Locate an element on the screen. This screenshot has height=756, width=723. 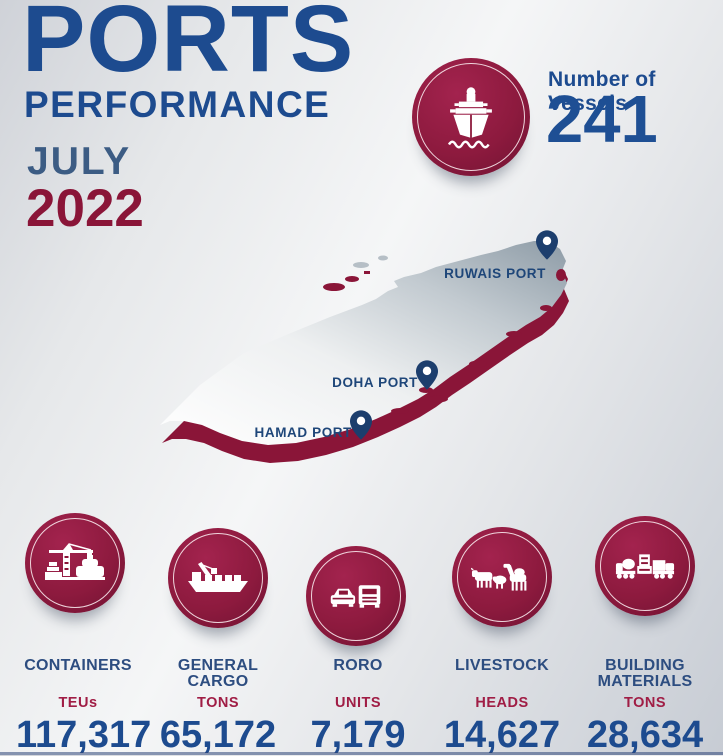
stat-containers: CONTAINERS TEUs 117,317 is located at coordinates (84, 706).